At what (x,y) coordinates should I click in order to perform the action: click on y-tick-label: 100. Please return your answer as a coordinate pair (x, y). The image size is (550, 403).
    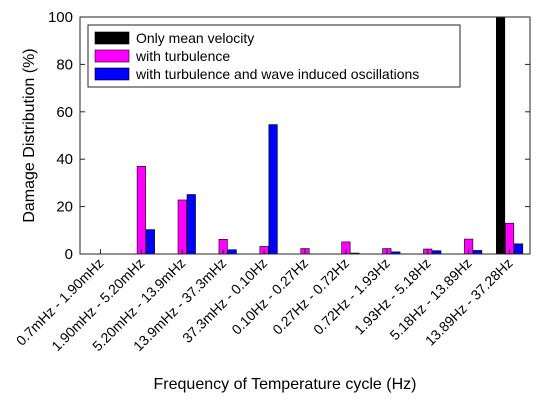
    Looking at the image, I should click on (60, 17).